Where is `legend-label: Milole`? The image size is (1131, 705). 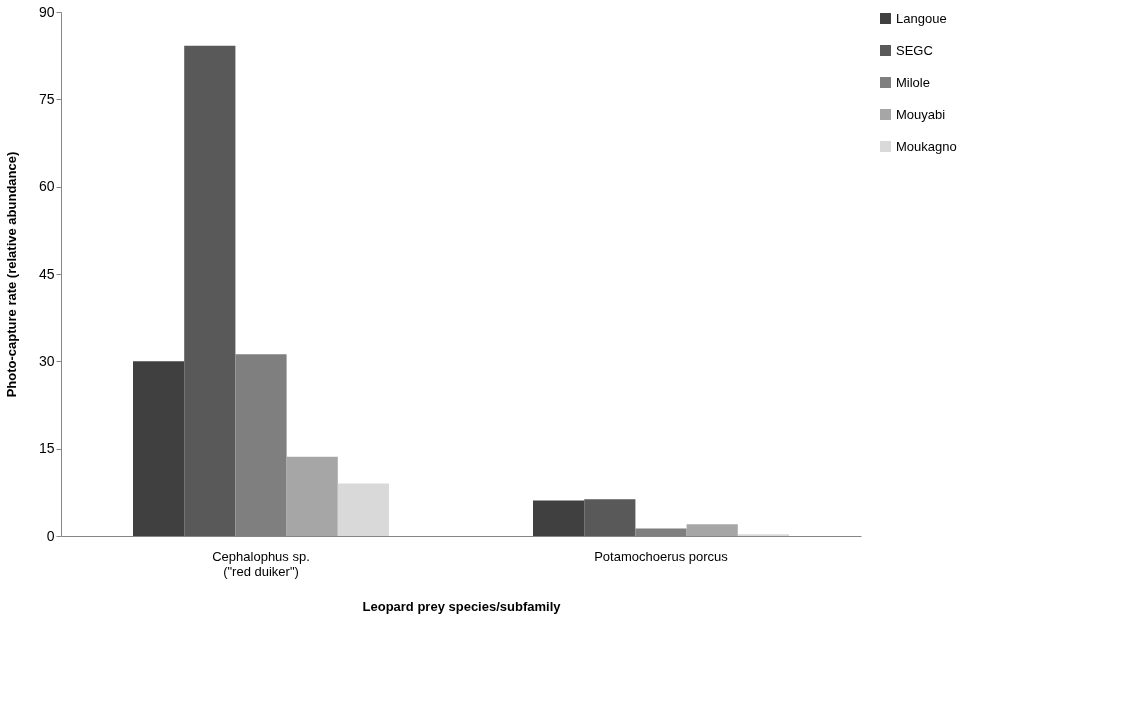
legend-label: Milole is located at coordinates (913, 82).